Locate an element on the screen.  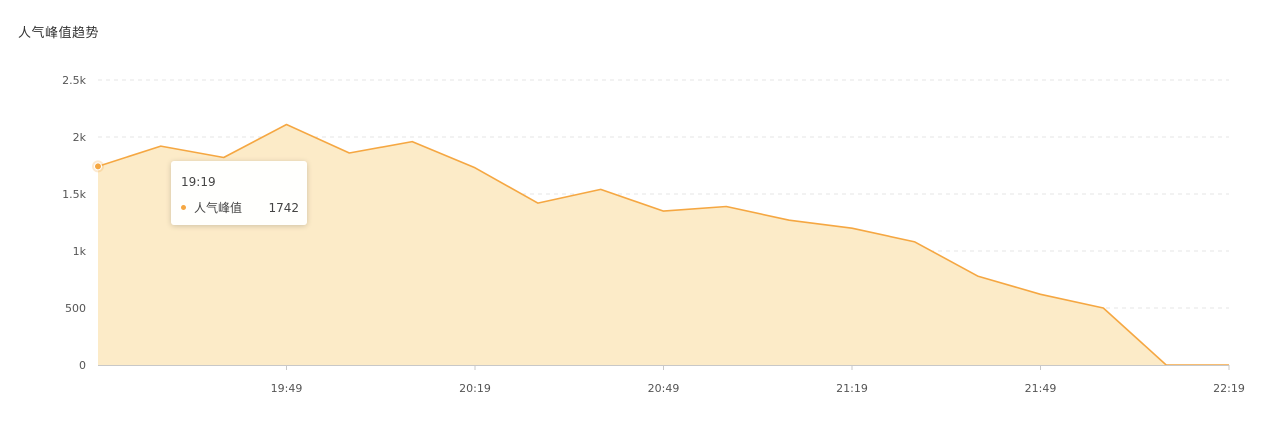
tooltip-time: 19:19 is located at coordinates (198, 182).